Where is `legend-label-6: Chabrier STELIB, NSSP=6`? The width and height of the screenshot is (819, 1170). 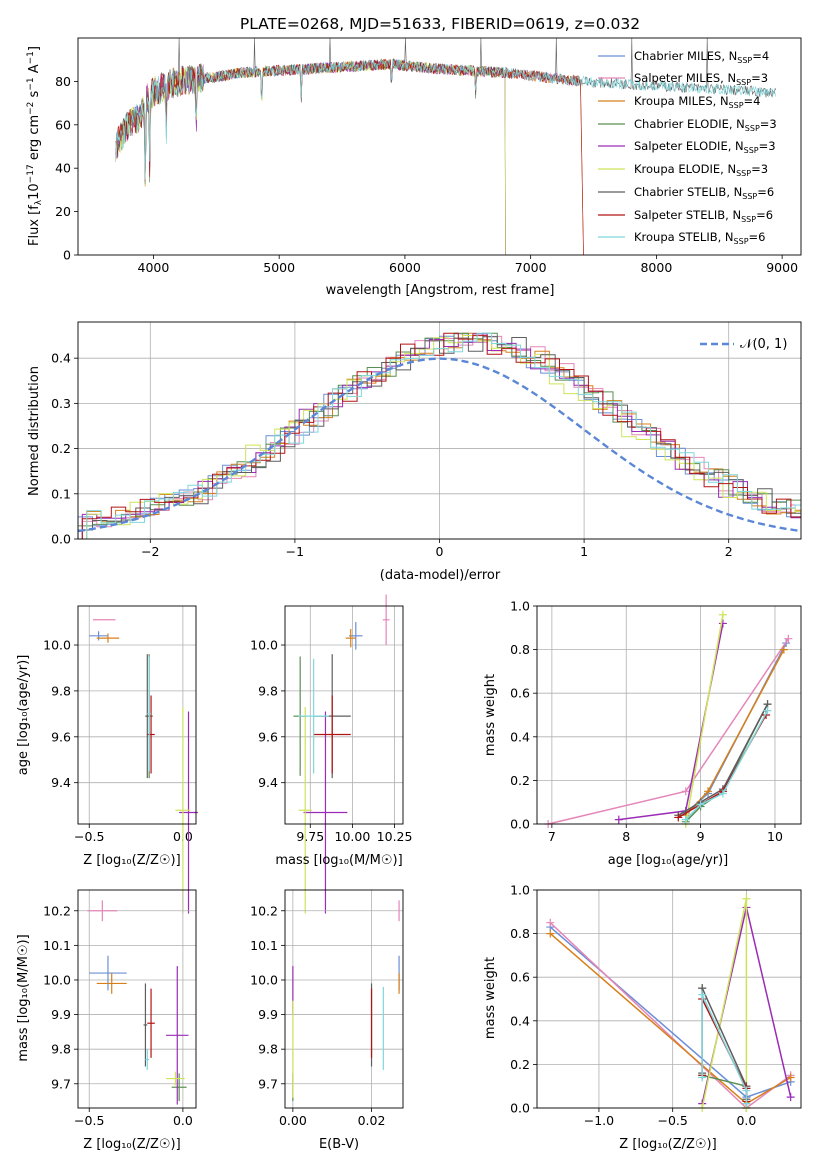 legend-label-6: Chabrier STELIB, NSSP=6 is located at coordinates (704, 193).